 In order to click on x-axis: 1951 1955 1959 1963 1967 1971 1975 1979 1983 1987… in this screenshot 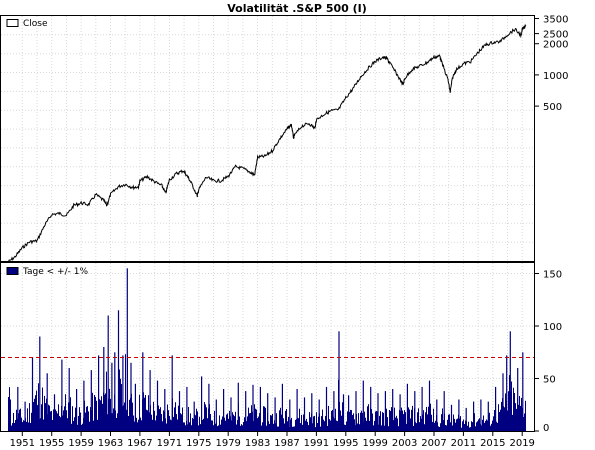, I will do `click(272, 440)`.